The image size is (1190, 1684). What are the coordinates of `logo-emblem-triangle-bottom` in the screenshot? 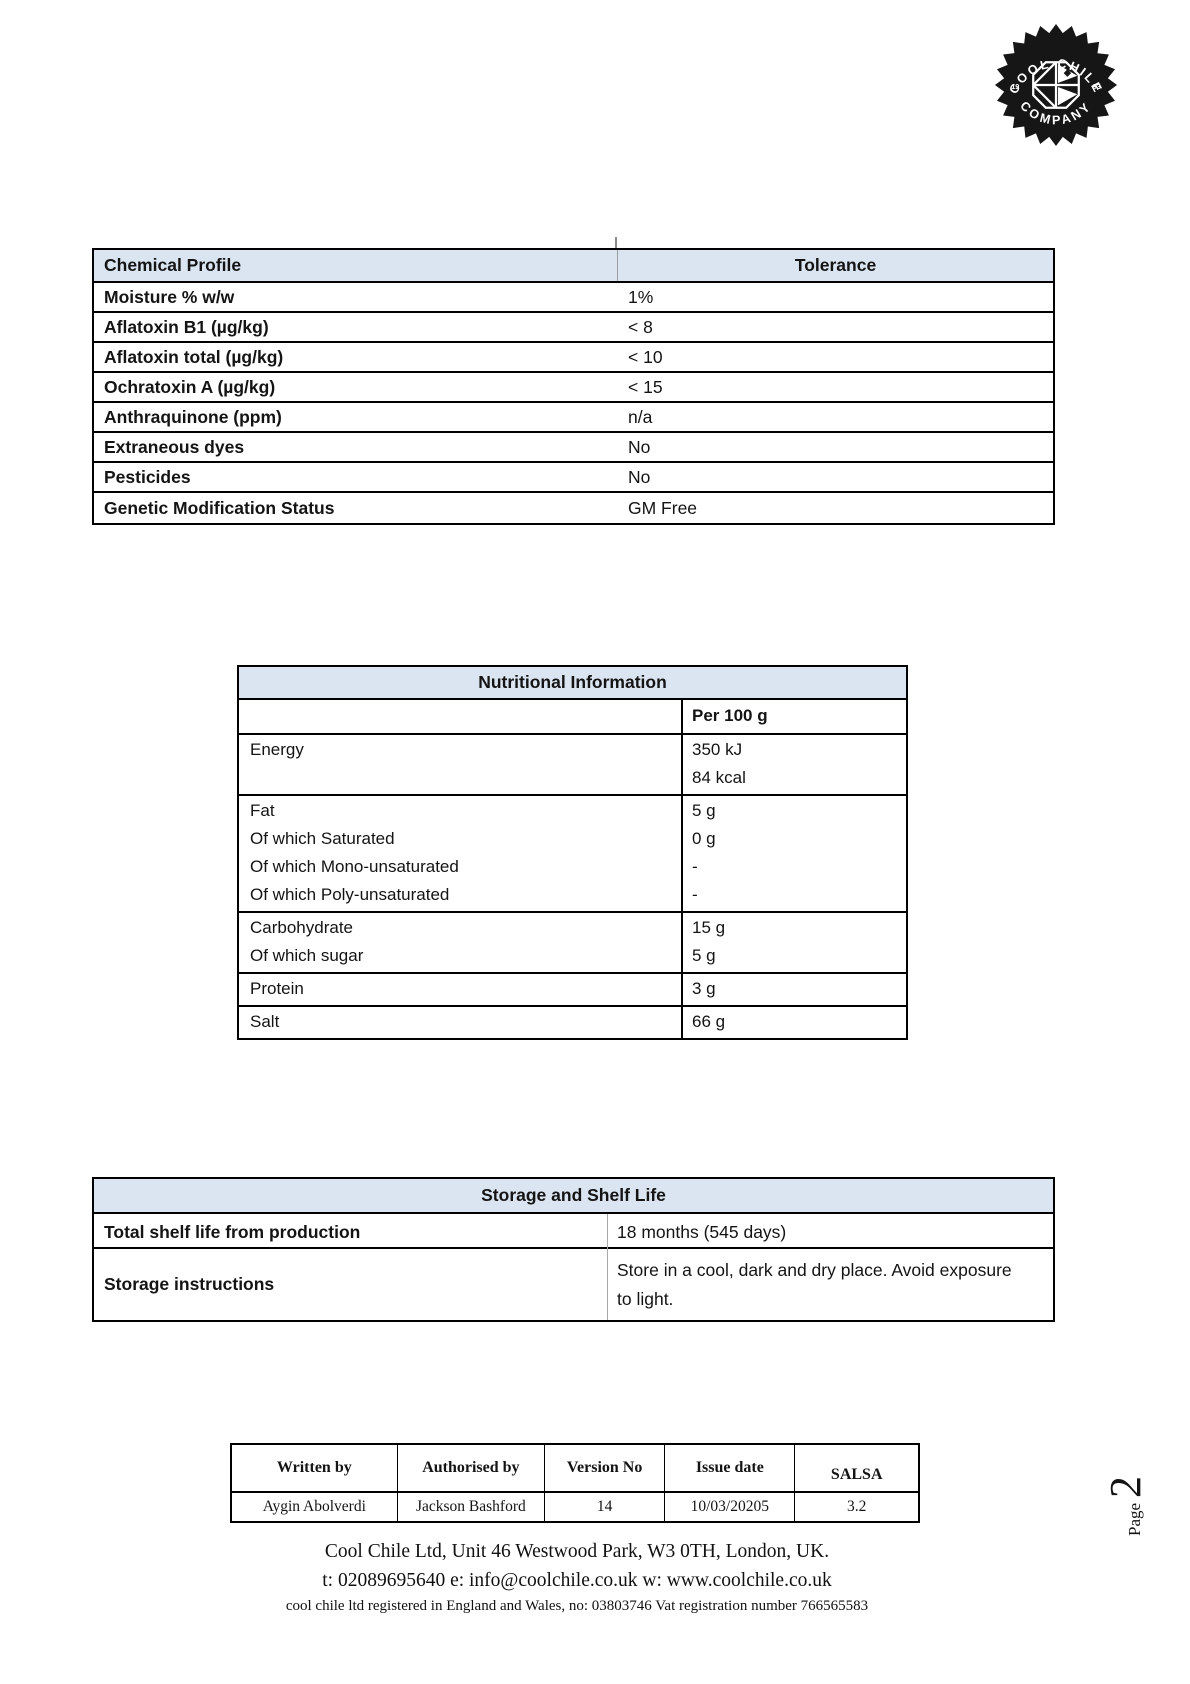 It's located at (1067, 96).